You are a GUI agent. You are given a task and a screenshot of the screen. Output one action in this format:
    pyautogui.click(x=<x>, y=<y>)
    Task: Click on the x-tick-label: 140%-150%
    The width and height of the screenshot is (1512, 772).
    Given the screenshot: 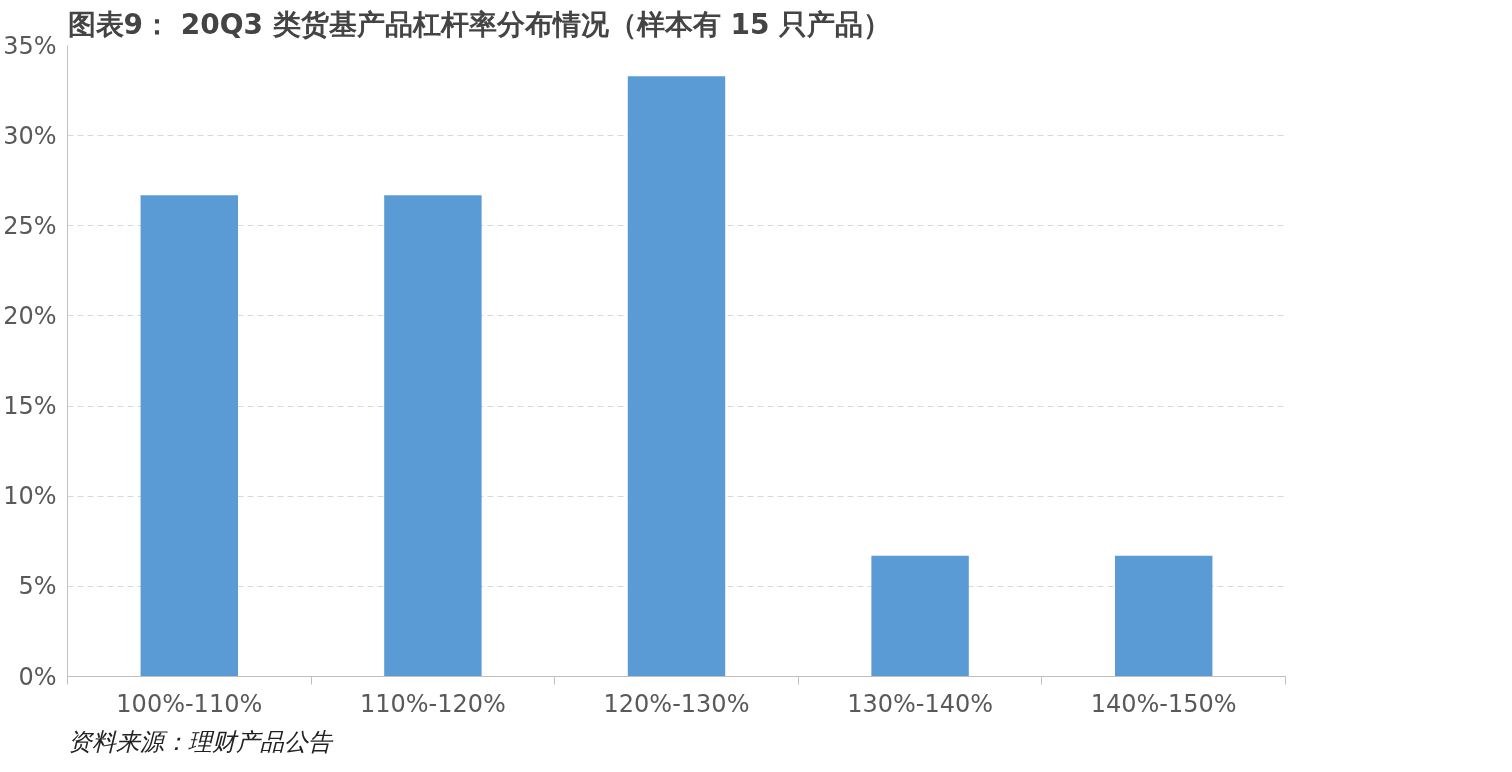 What is the action you would take?
    pyautogui.click(x=1163, y=703)
    